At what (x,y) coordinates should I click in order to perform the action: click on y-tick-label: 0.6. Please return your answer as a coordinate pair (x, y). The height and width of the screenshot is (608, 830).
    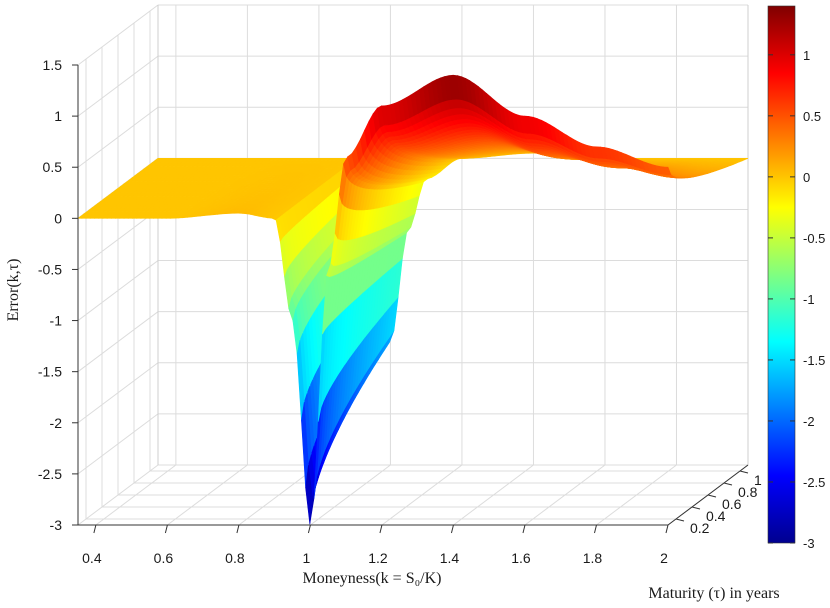
    Looking at the image, I should click on (732, 504).